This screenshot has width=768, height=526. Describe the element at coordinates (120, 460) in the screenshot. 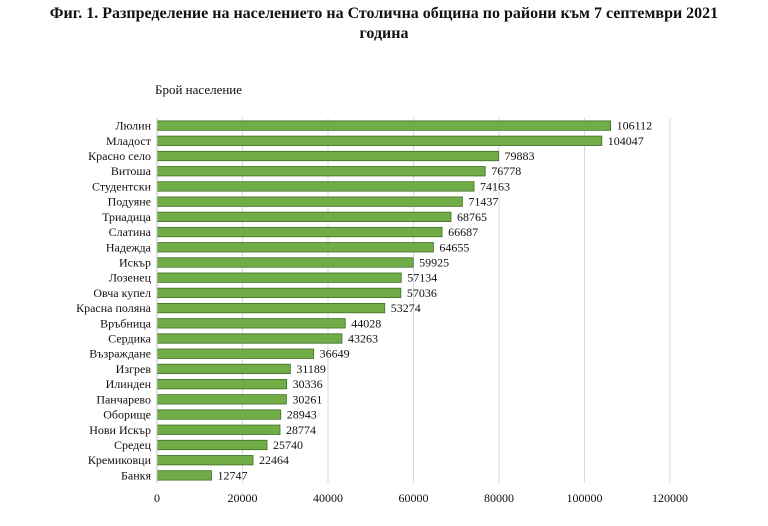

I see `category-label-22: Кремиковци` at that location.